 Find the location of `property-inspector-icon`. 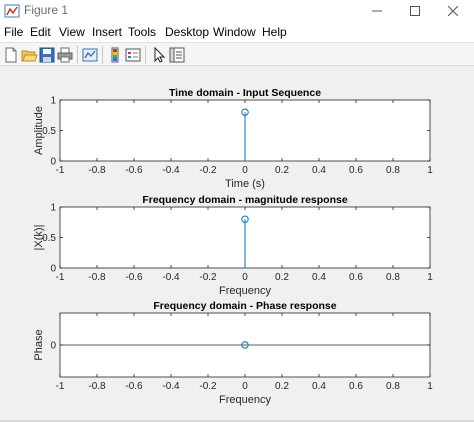

property-inspector-icon is located at coordinates (177, 55).